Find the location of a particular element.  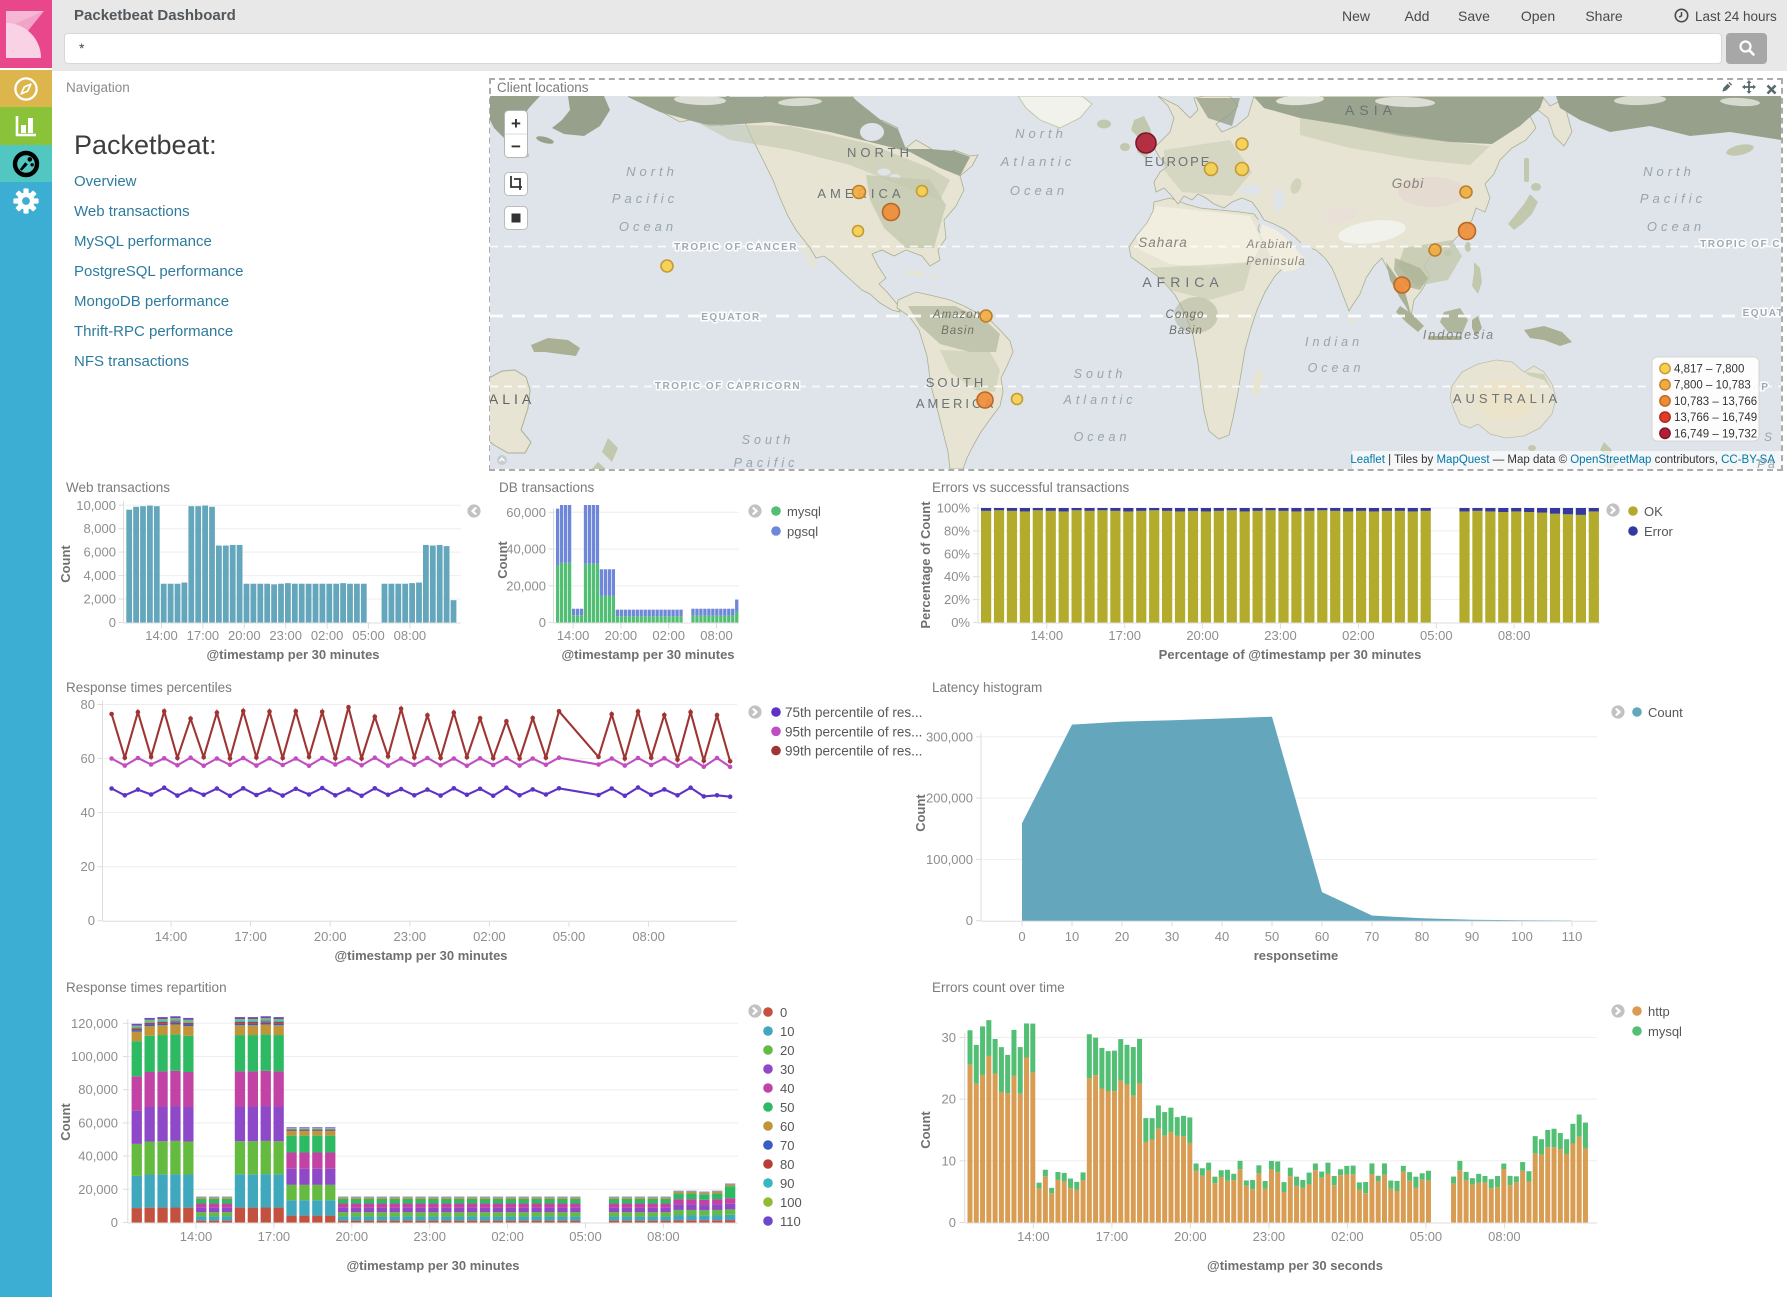

svg-text: 120,000 is located at coordinates (94, 1023).